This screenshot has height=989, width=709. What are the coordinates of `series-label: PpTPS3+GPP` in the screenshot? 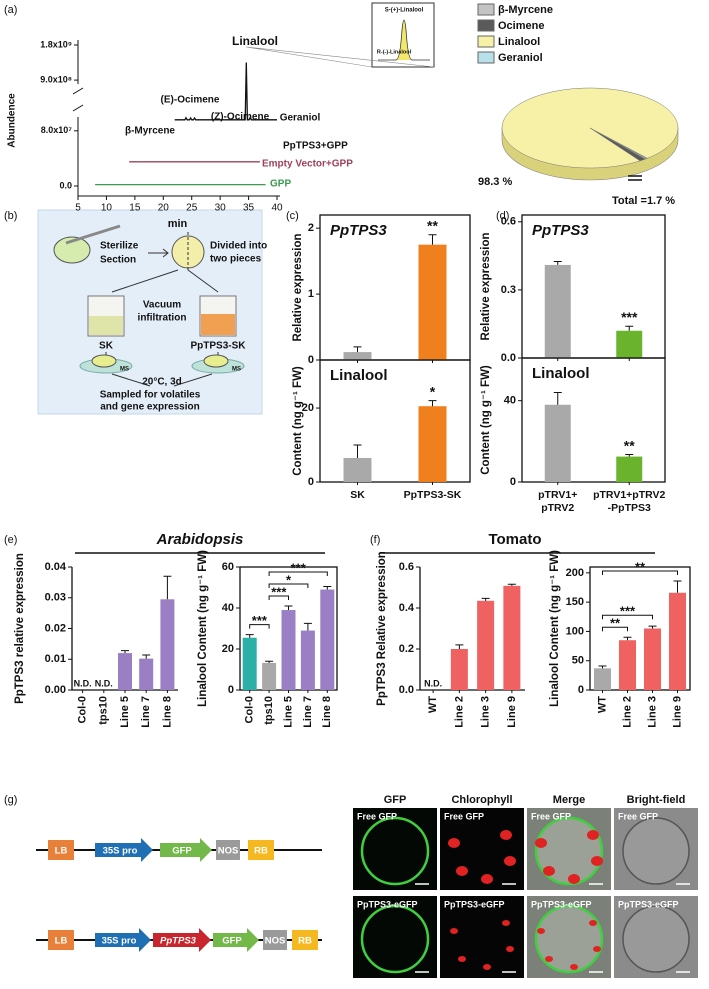 It's located at (315, 146).